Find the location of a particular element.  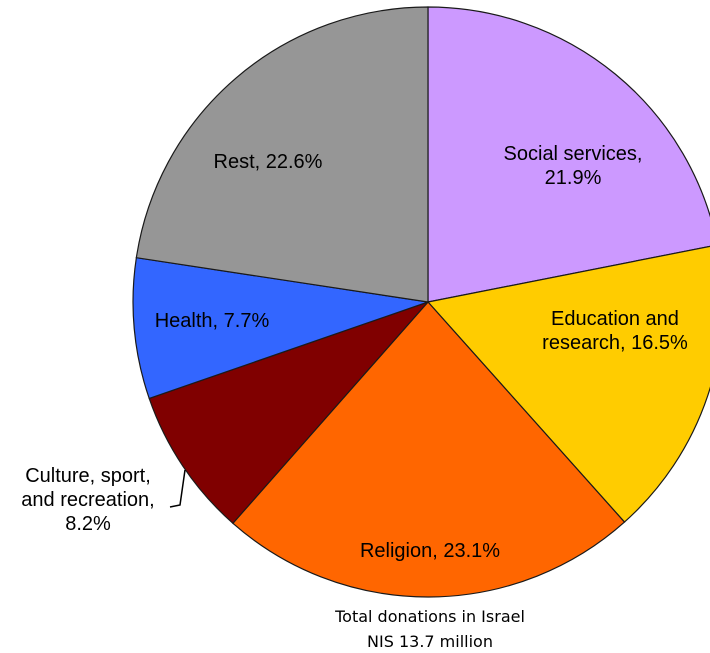

caption-line-1: Total donations in Israel is located at coordinates (429, 616).